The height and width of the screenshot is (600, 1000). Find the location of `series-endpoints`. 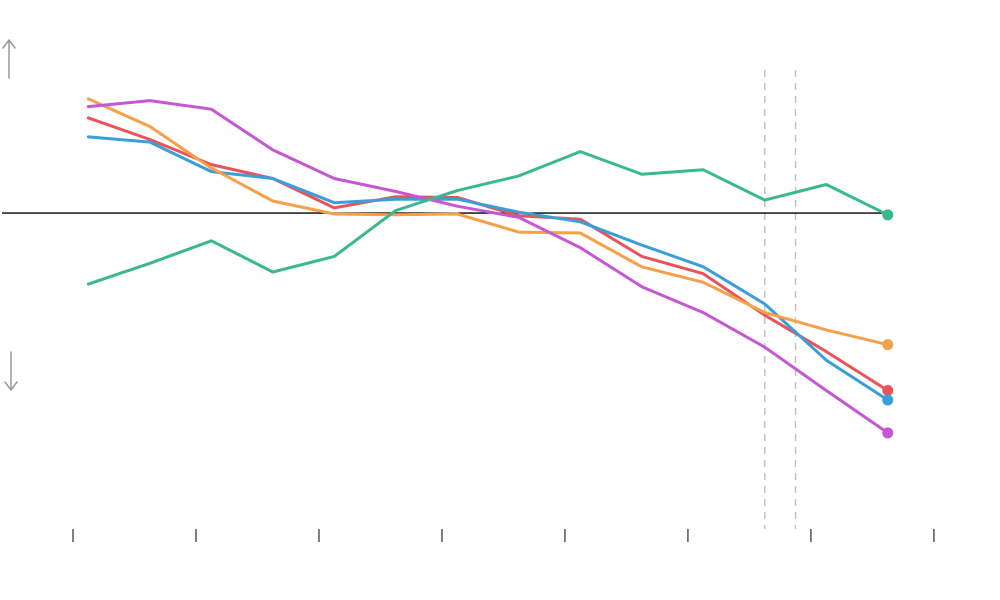

series-endpoints is located at coordinates (888, 324).